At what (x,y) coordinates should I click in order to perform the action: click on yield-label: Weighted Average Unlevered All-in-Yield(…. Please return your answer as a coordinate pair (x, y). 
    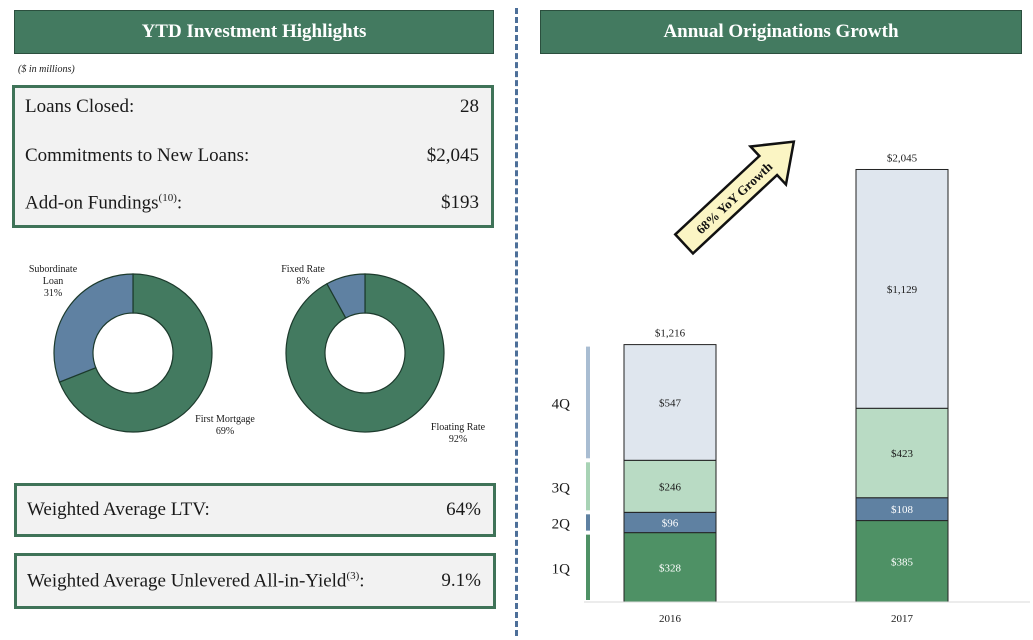
    Looking at the image, I should click on (196, 581).